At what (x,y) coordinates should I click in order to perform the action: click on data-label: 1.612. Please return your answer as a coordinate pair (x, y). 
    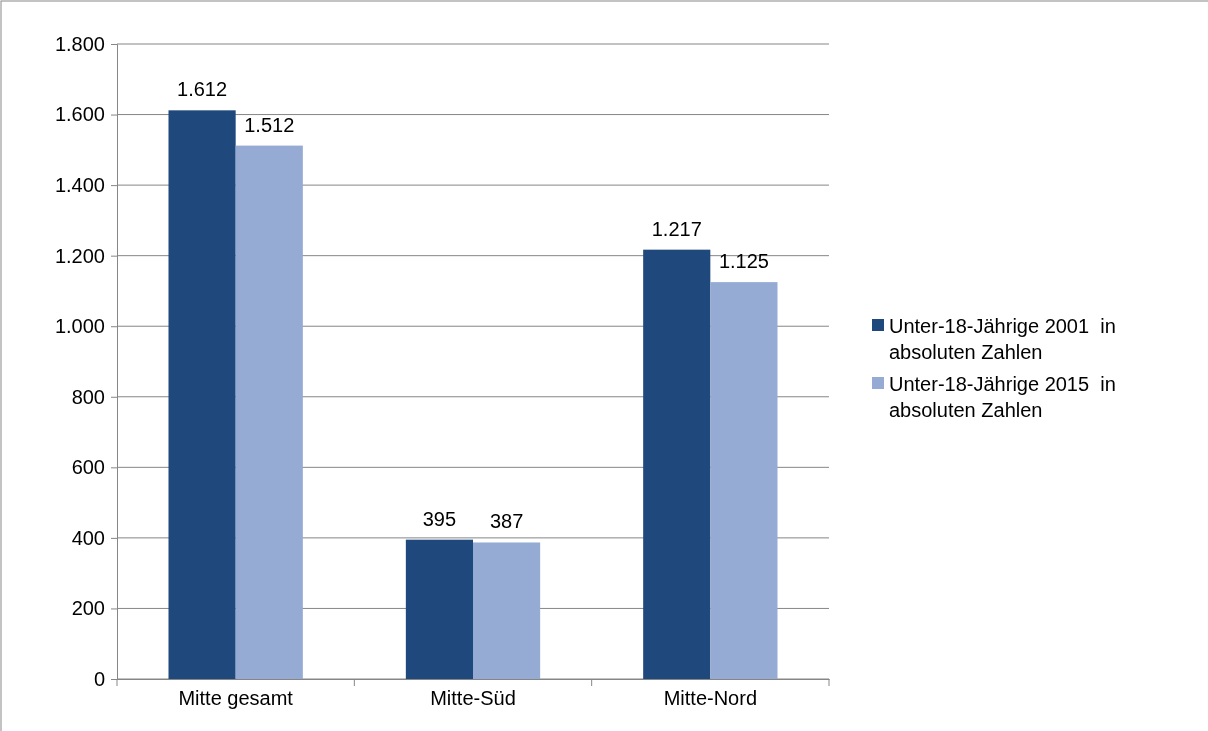
    Looking at the image, I should click on (202, 89).